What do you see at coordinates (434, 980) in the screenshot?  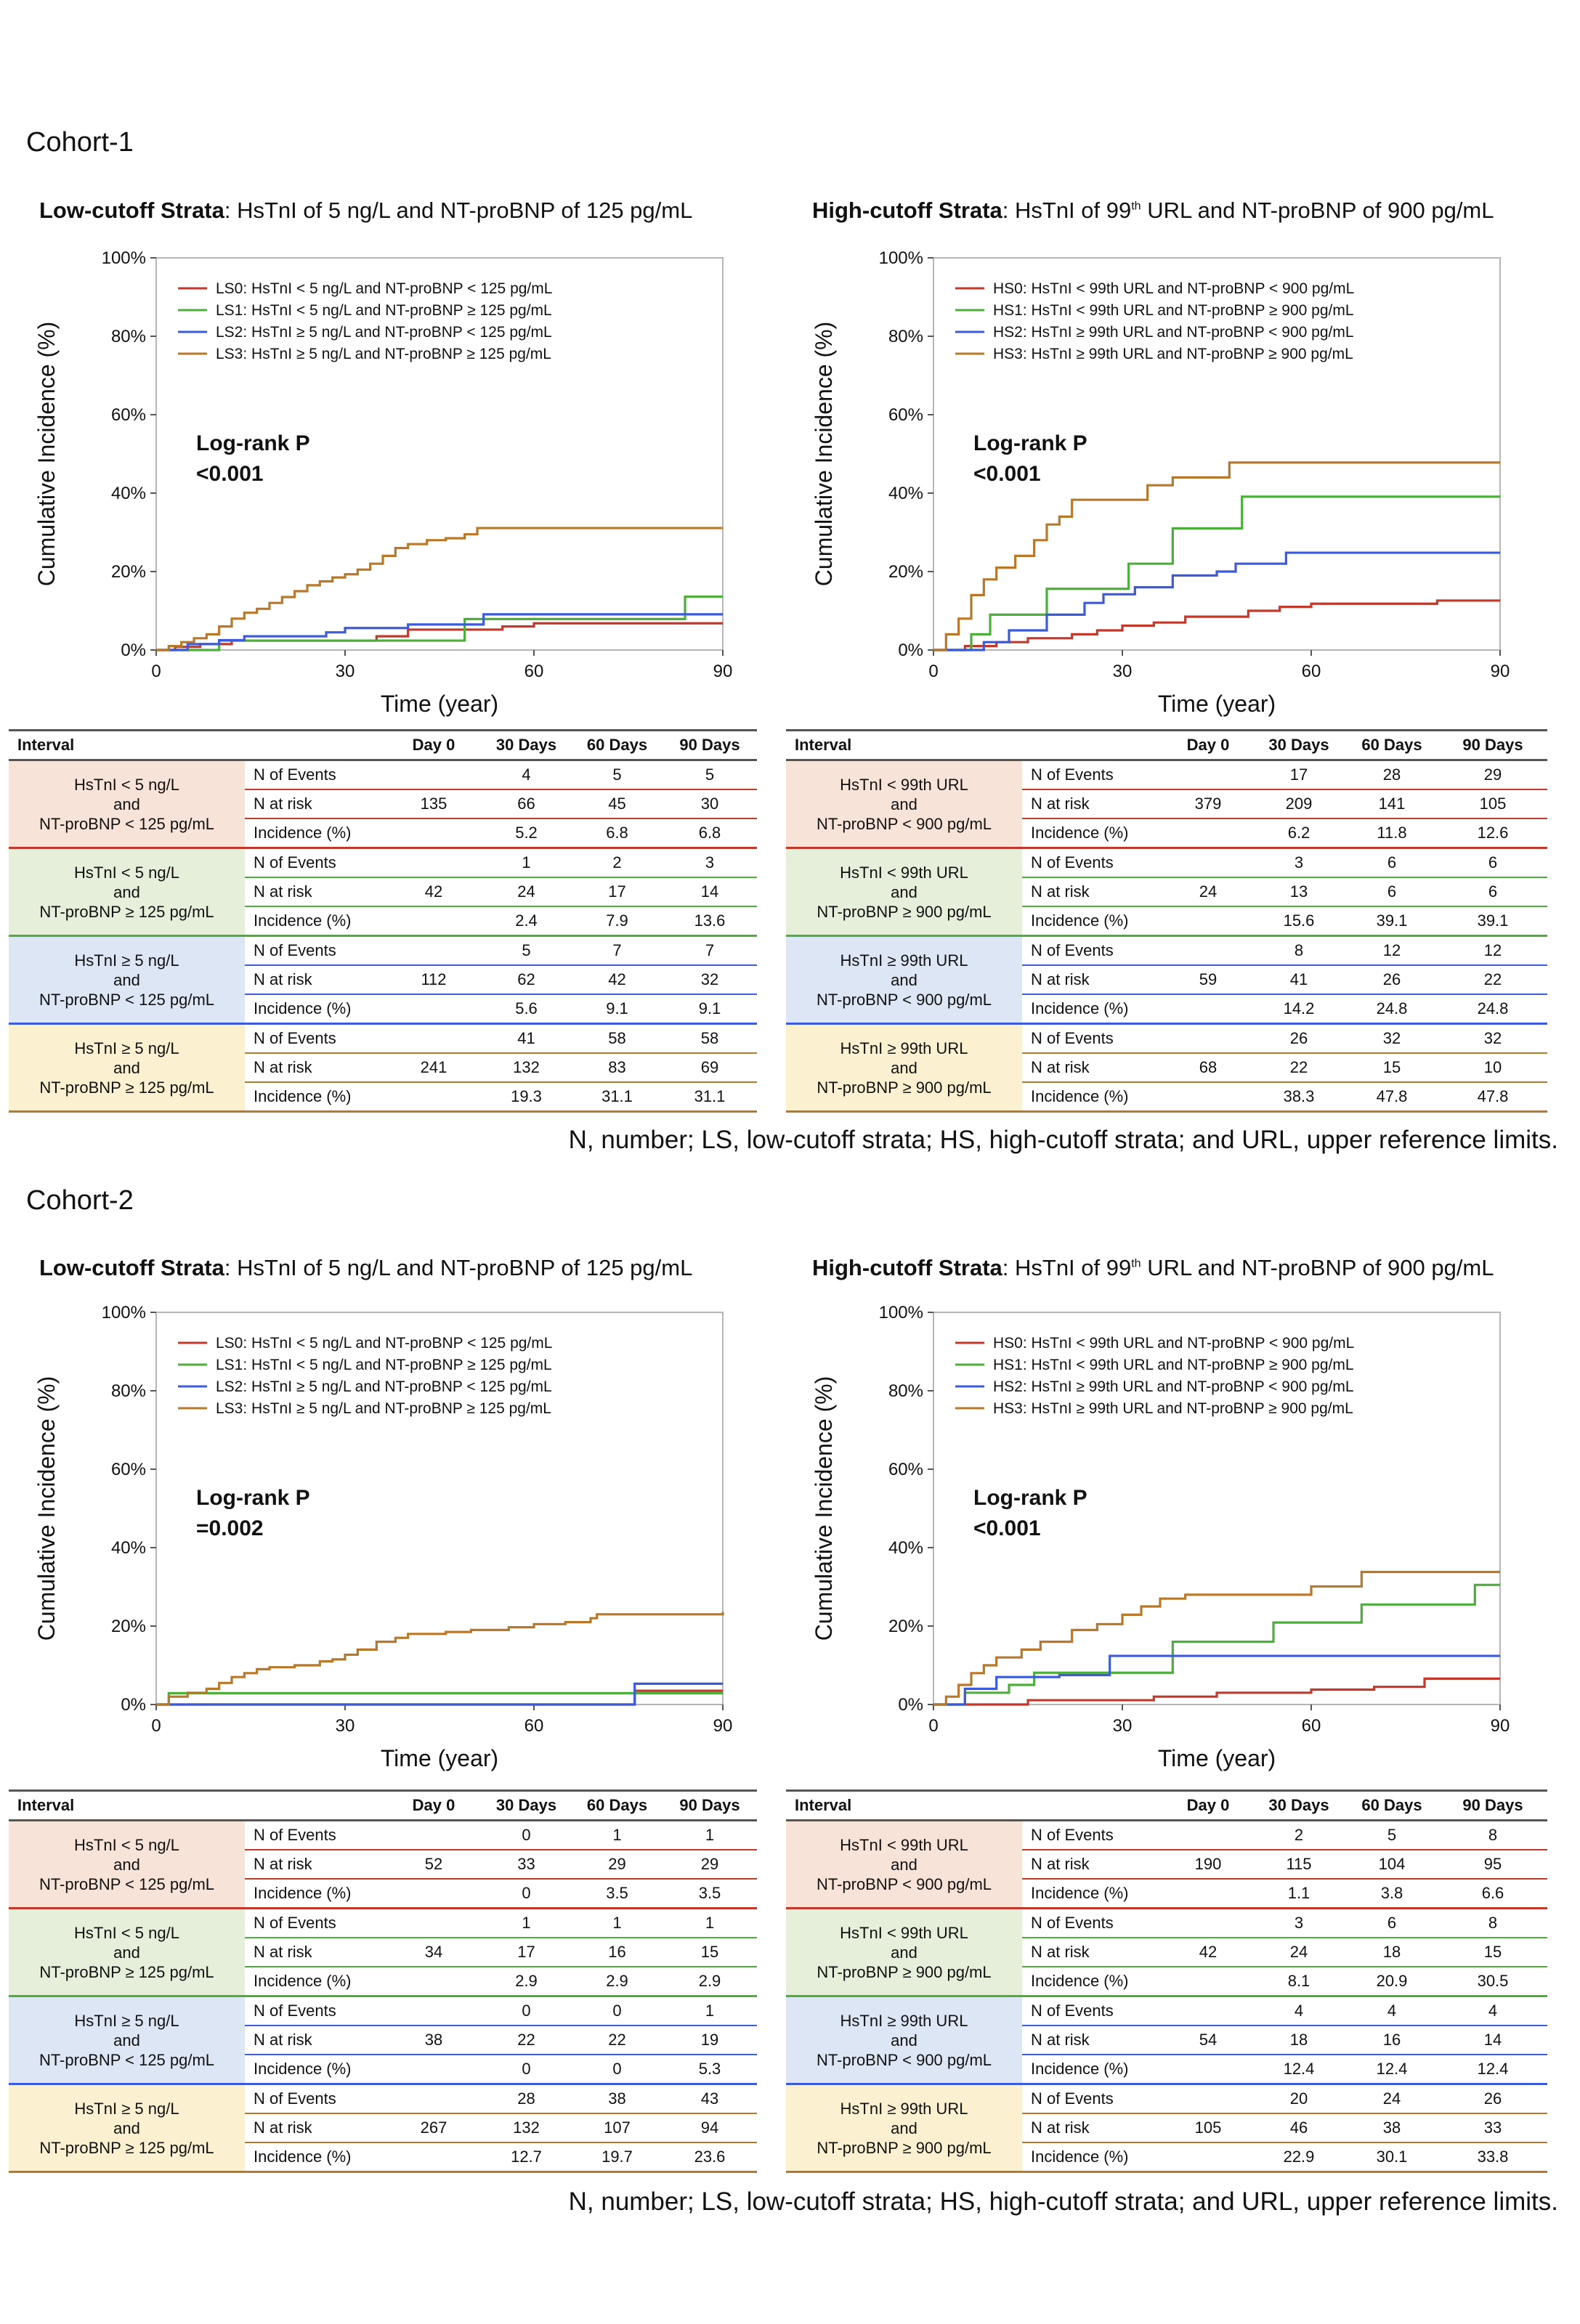 I see `day0-cell: 112` at bounding box center [434, 980].